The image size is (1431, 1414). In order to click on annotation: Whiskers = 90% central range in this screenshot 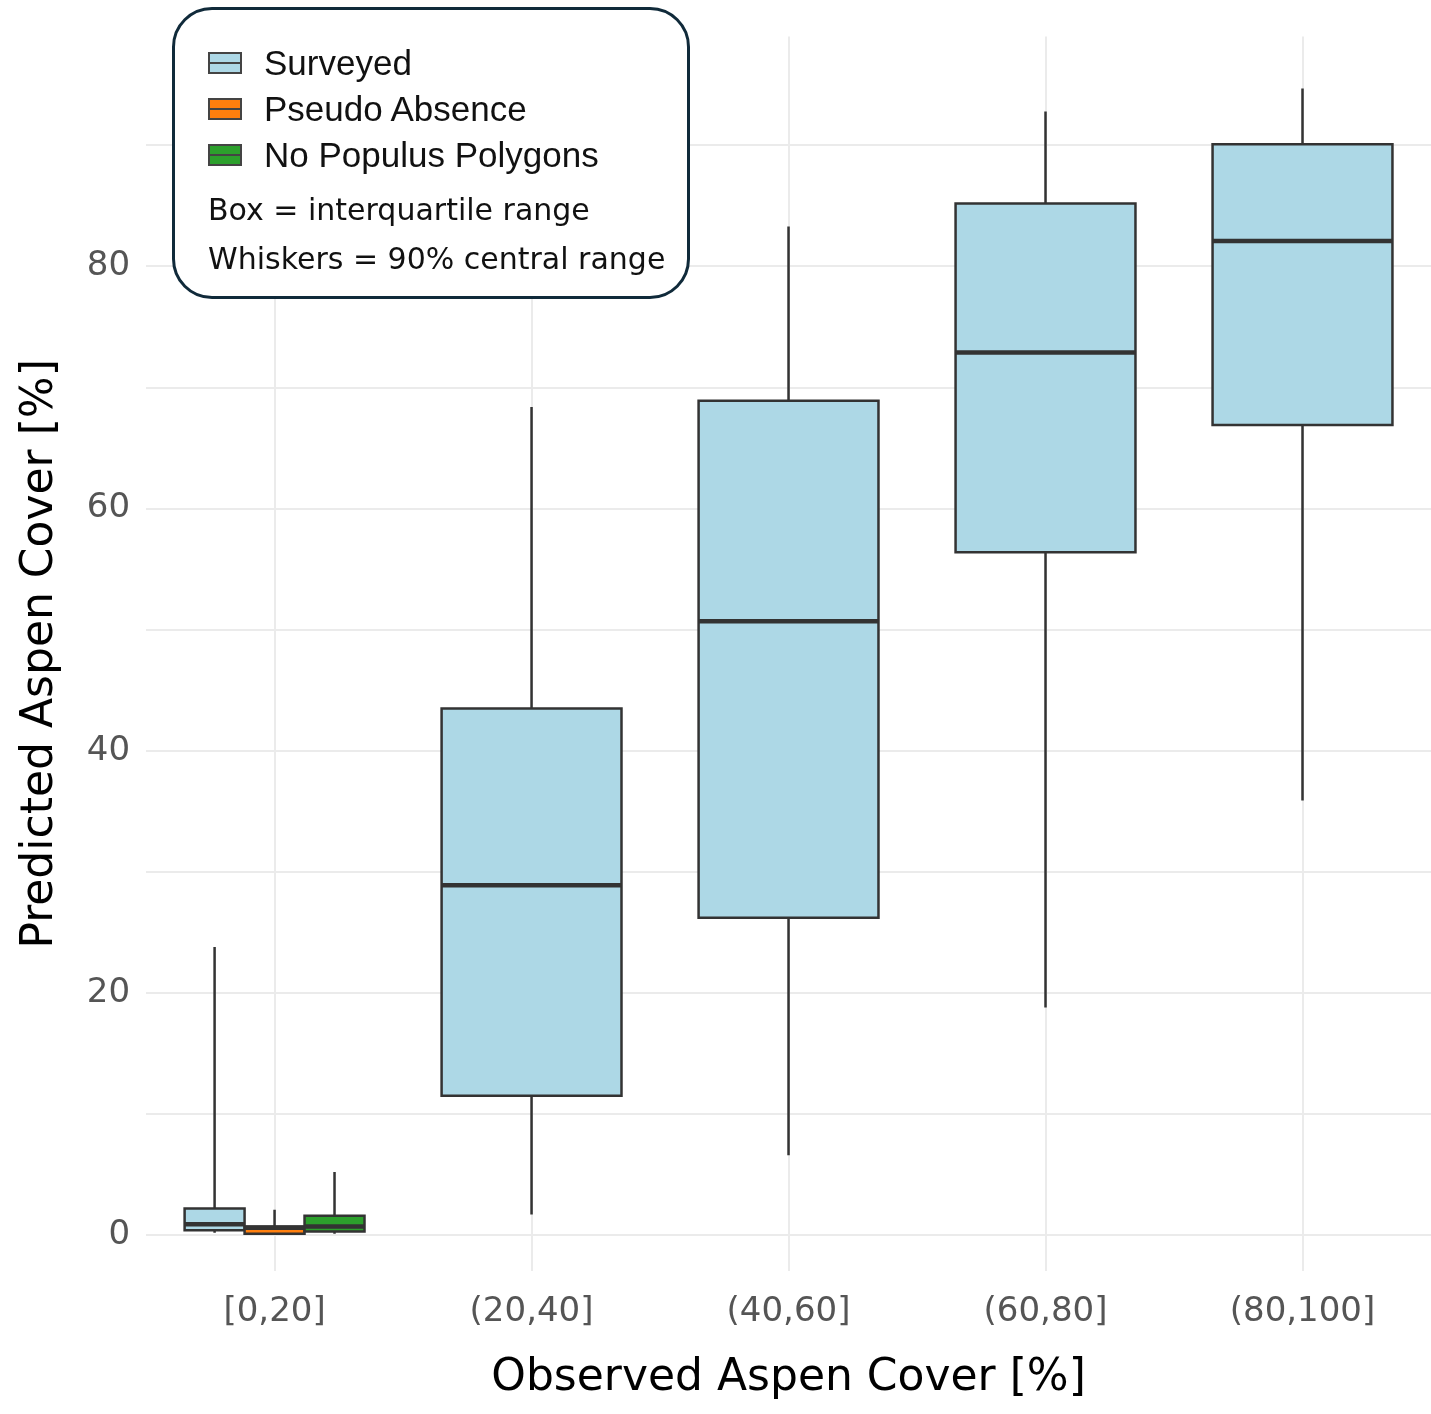, I will do `click(437, 258)`.